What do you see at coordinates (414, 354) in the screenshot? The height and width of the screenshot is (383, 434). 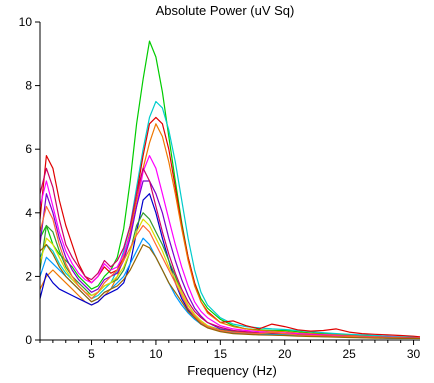 I see `x-tick-label: 30` at bounding box center [414, 354].